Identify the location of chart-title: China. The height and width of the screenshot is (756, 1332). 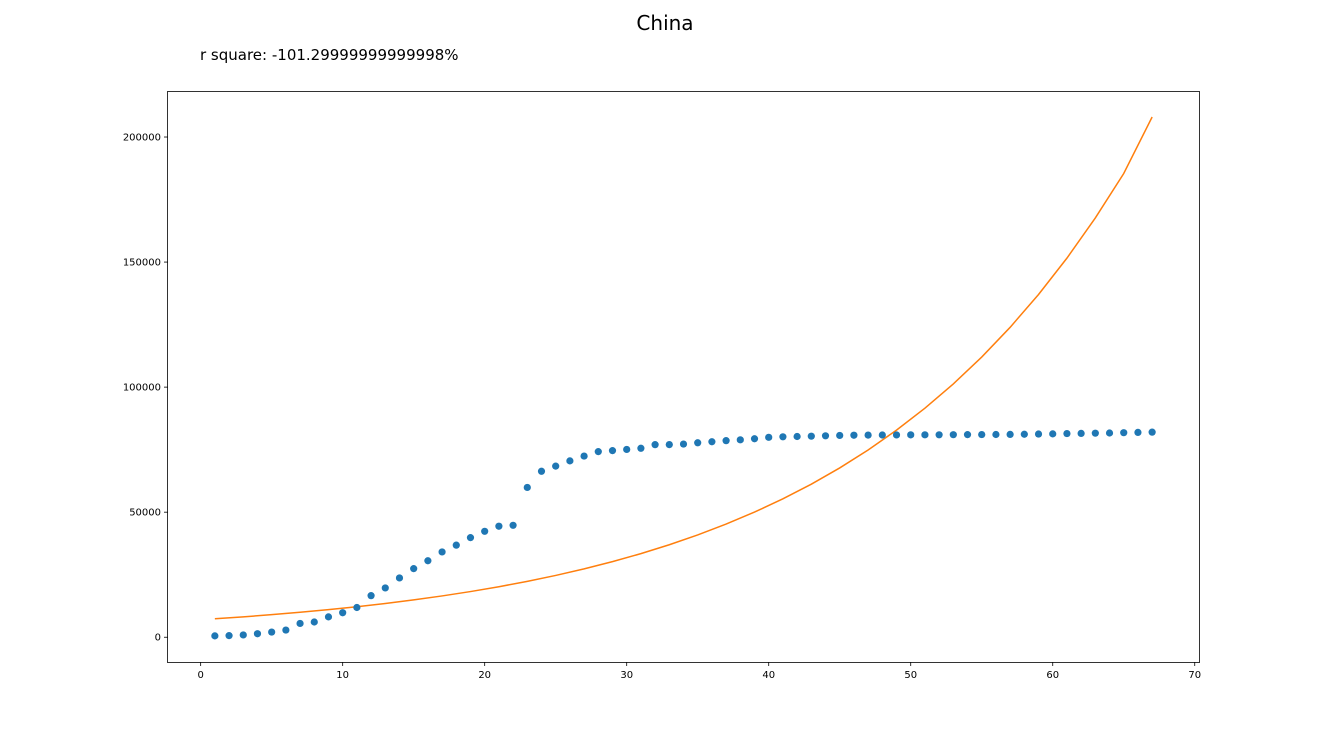
(664, 23).